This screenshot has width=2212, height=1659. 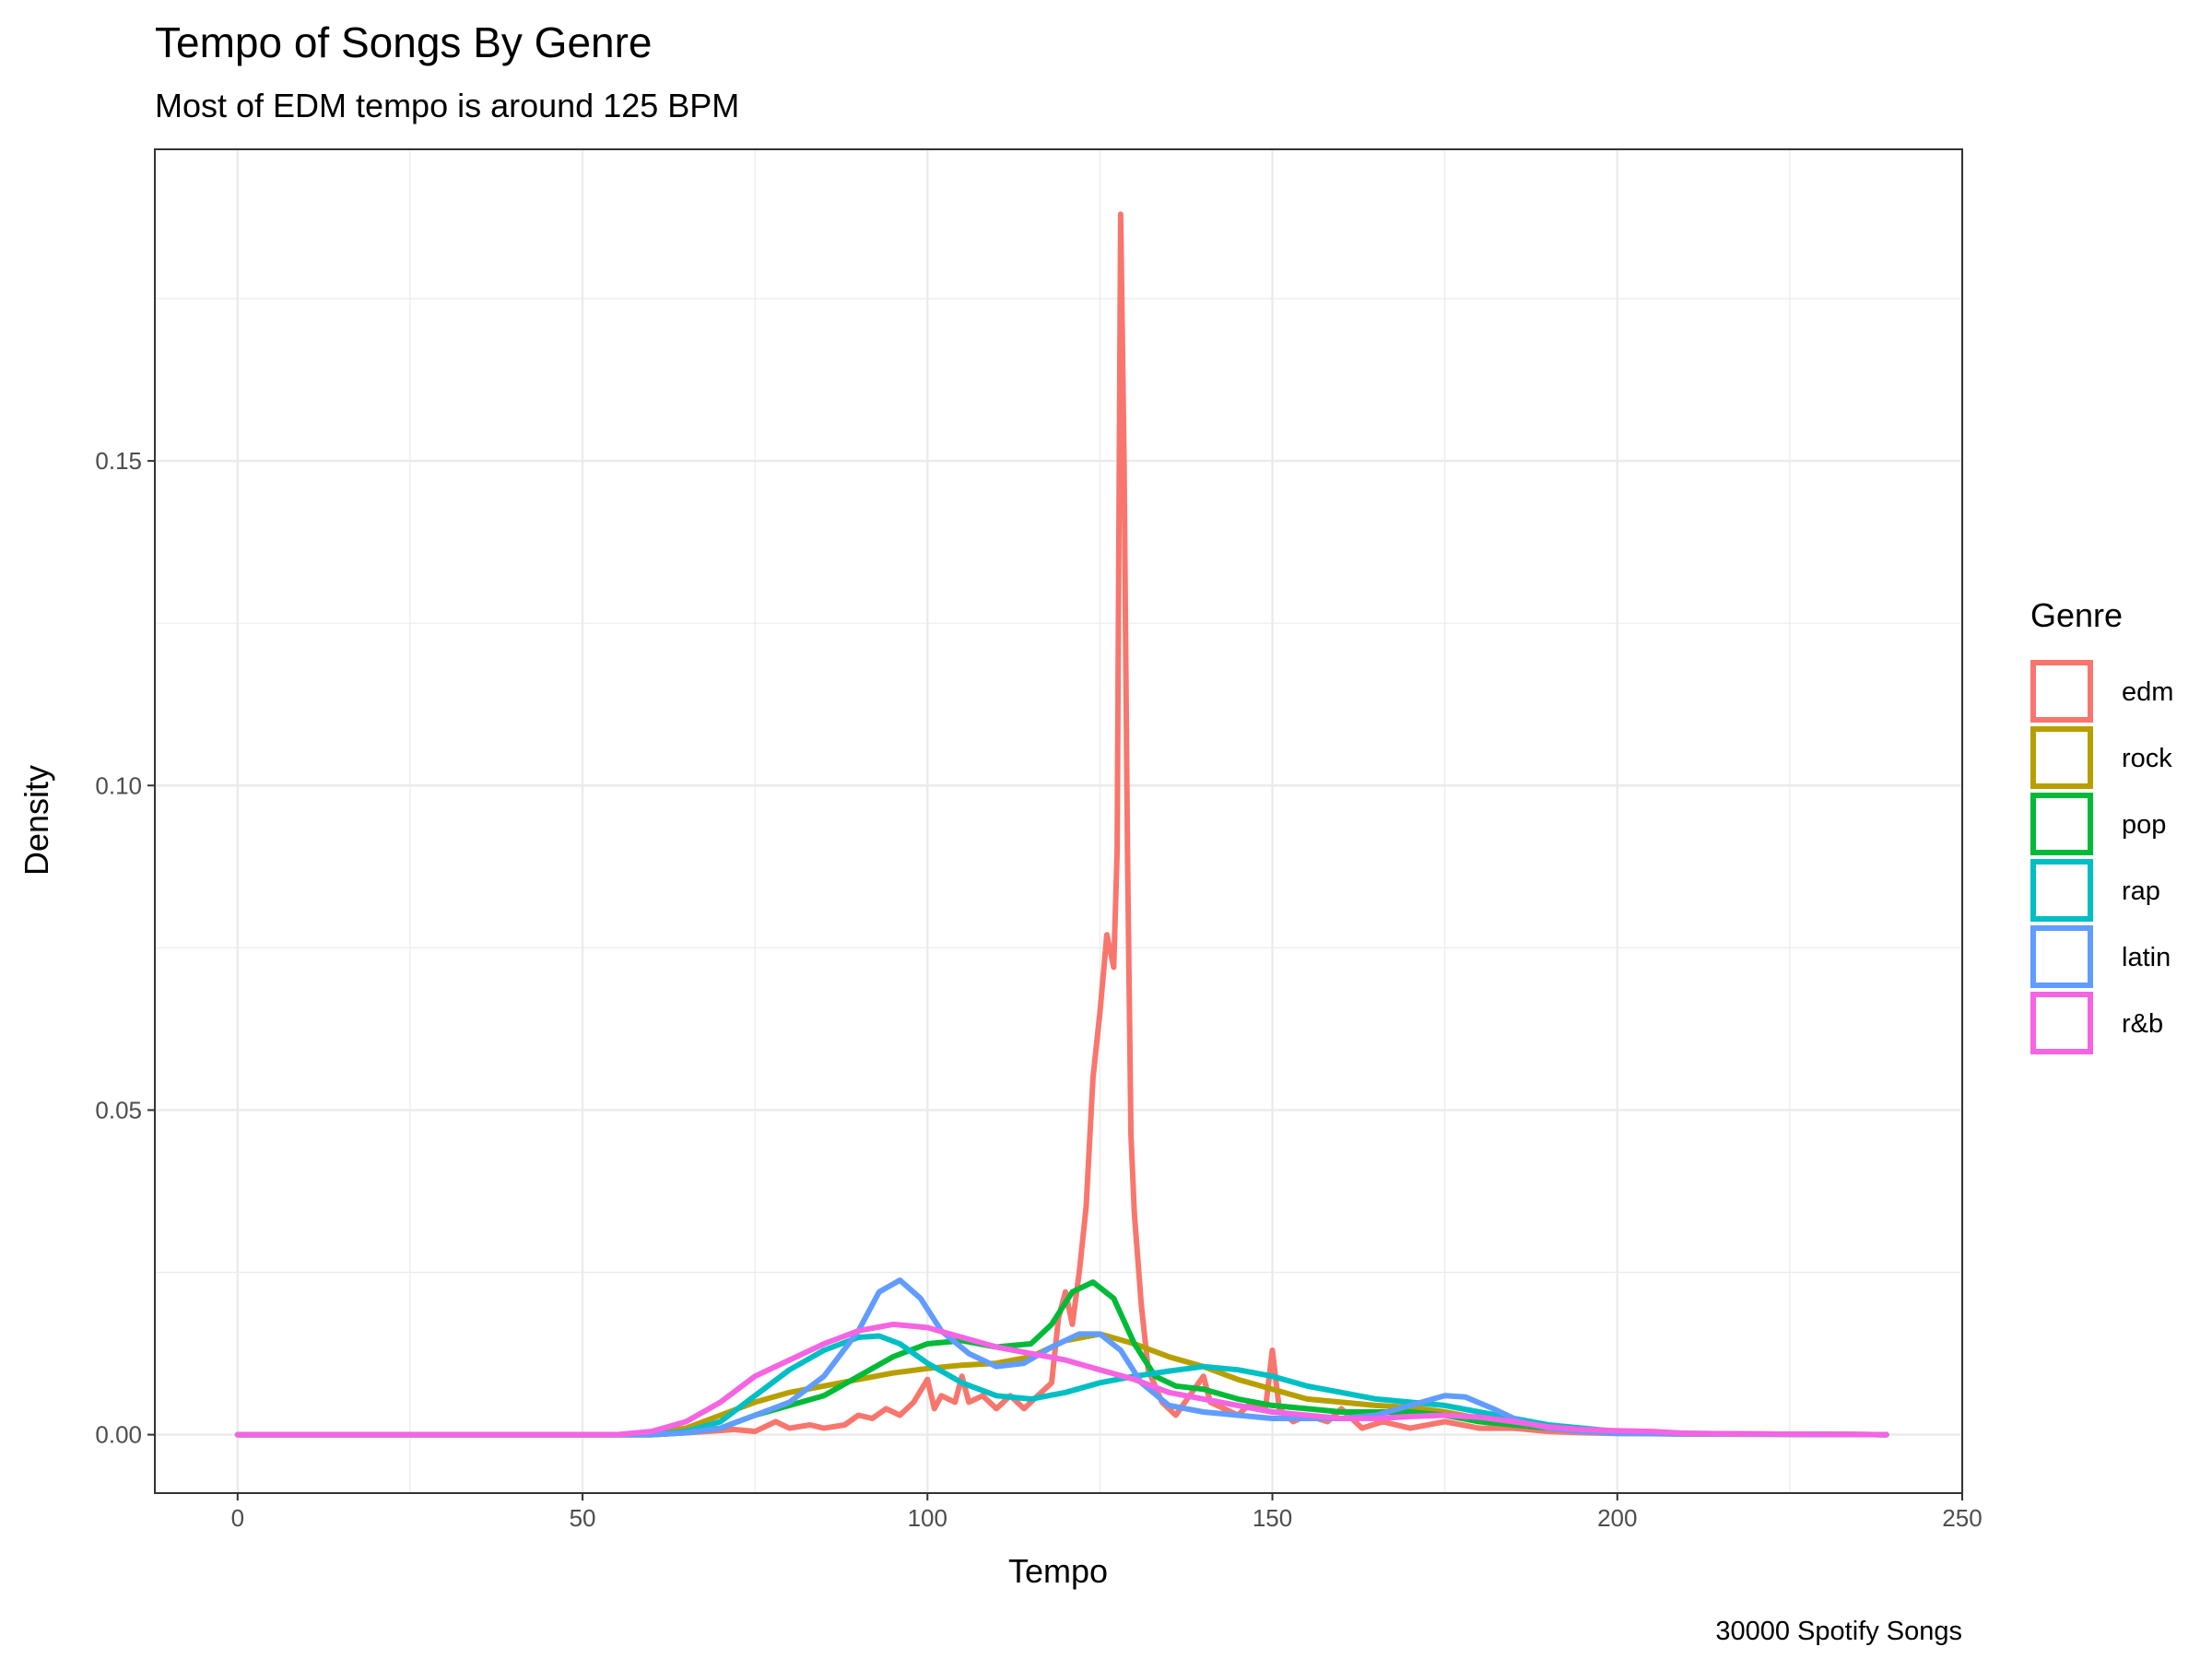 What do you see at coordinates (118, 785) in the screenshot?
I see `y-tick-label: 0.10` at bounding box center [118, 785].